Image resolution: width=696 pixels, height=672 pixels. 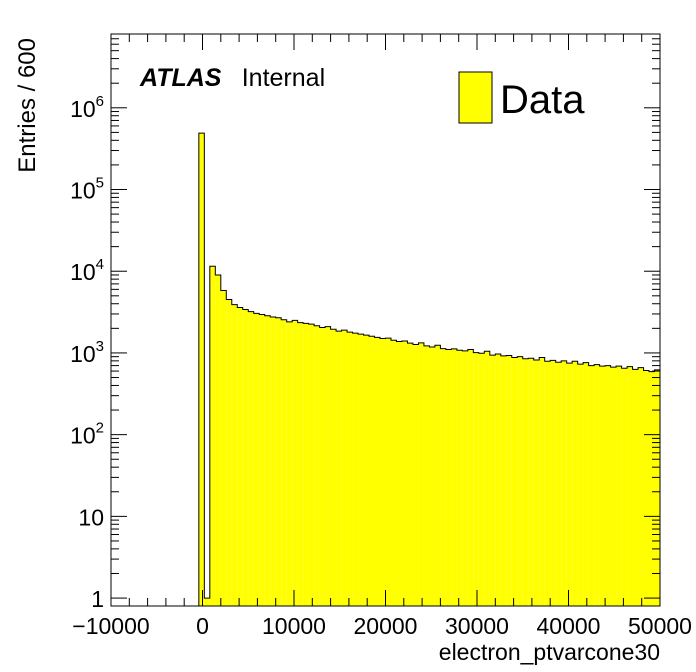 I want to click on y-tick-label-exponent: 2, so click(x=100, y=428).